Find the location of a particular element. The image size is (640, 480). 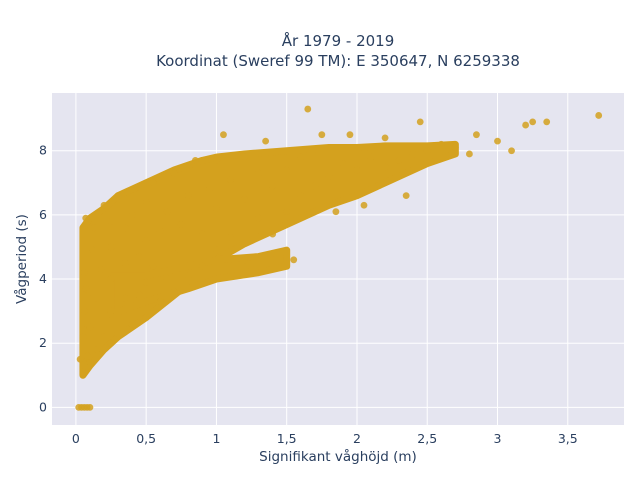

x-axis-ticks: 0 0,5 1 1,5 2 2,5 3 3,5 is located at coordinates (325, 438).